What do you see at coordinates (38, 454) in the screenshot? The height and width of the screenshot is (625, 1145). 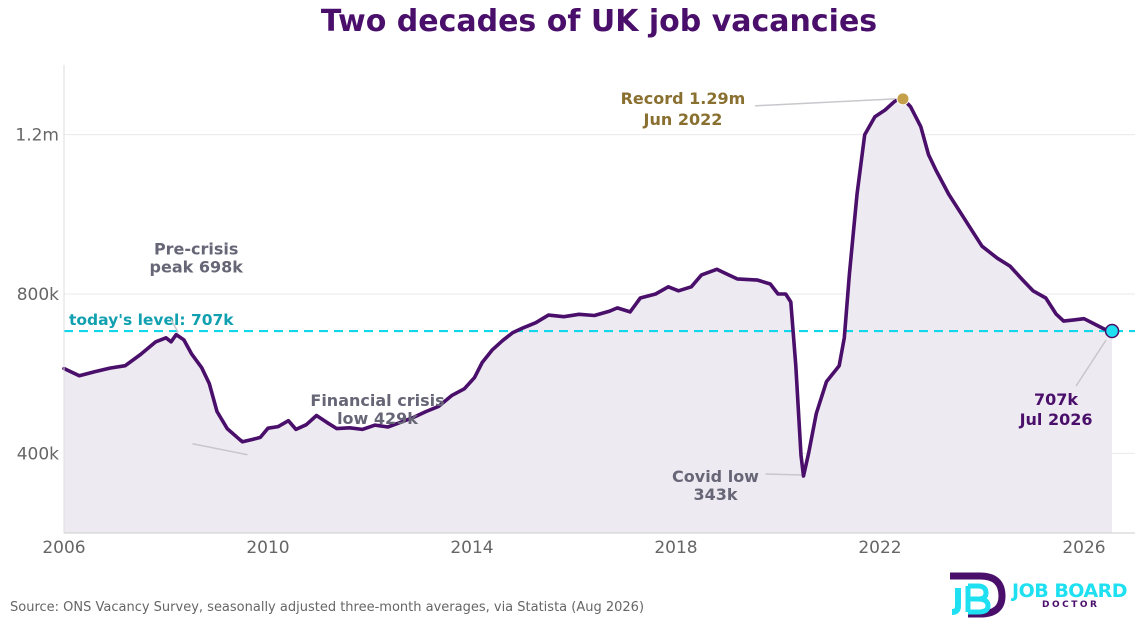 I see `y-tick-label: 400k` at bounding box center [38, 454].